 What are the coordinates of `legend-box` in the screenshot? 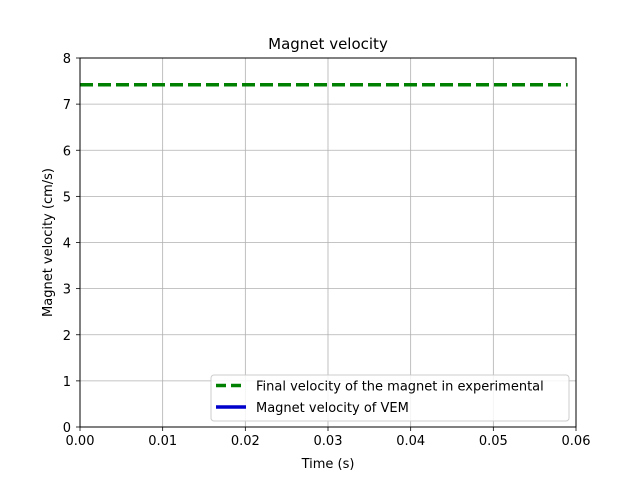 It's located at (390, 398).